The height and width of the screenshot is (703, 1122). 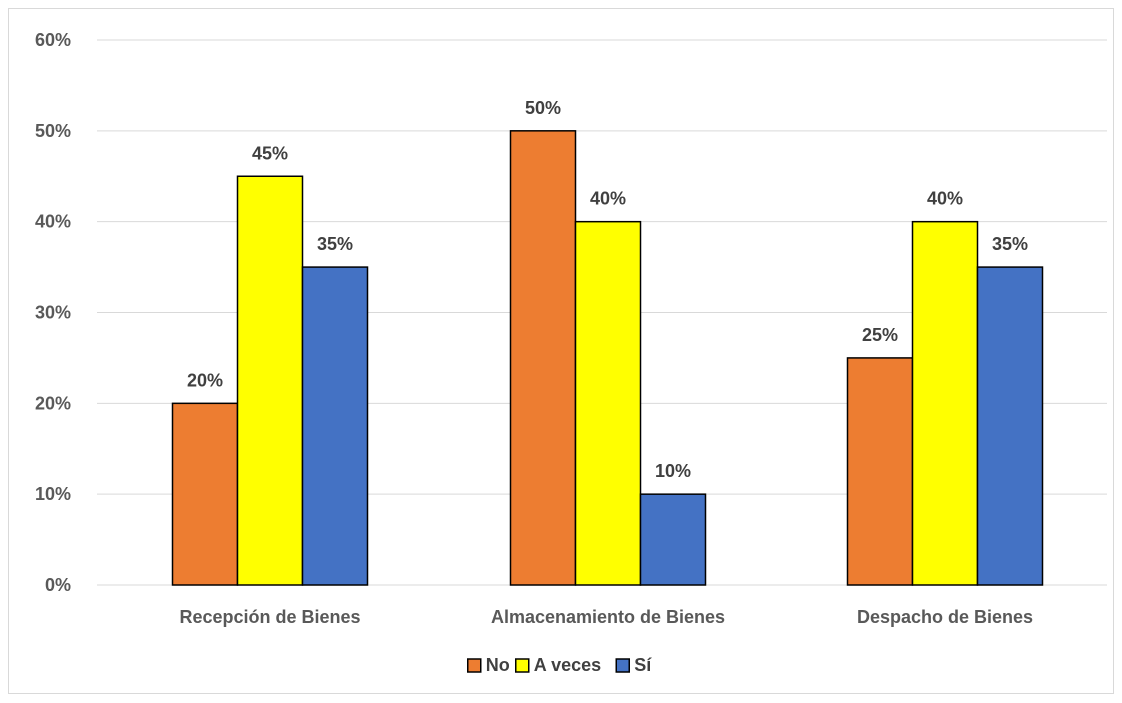 What do you see at coordinates (270, 153) in the screenshot?
I see `data-label: 45%` at bounding box center [270, 153].